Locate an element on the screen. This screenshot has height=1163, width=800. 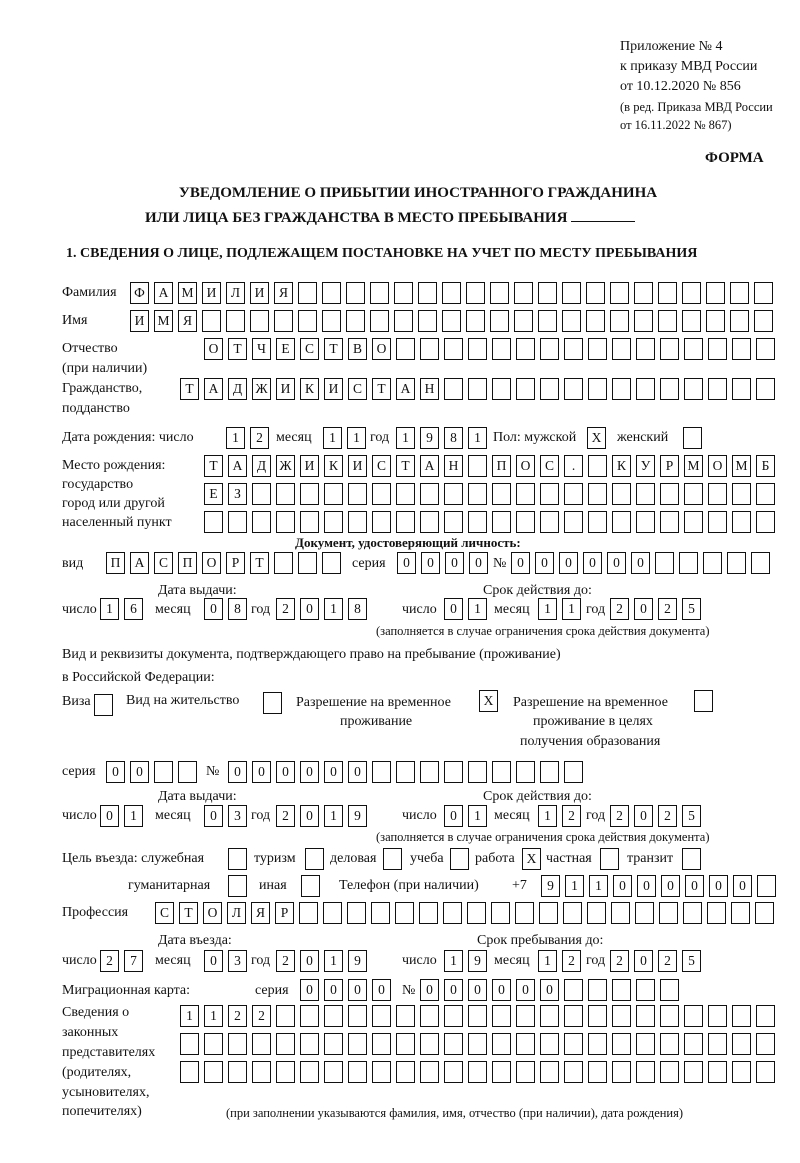
char-box: 2 is located at coordinates (237, 1016).